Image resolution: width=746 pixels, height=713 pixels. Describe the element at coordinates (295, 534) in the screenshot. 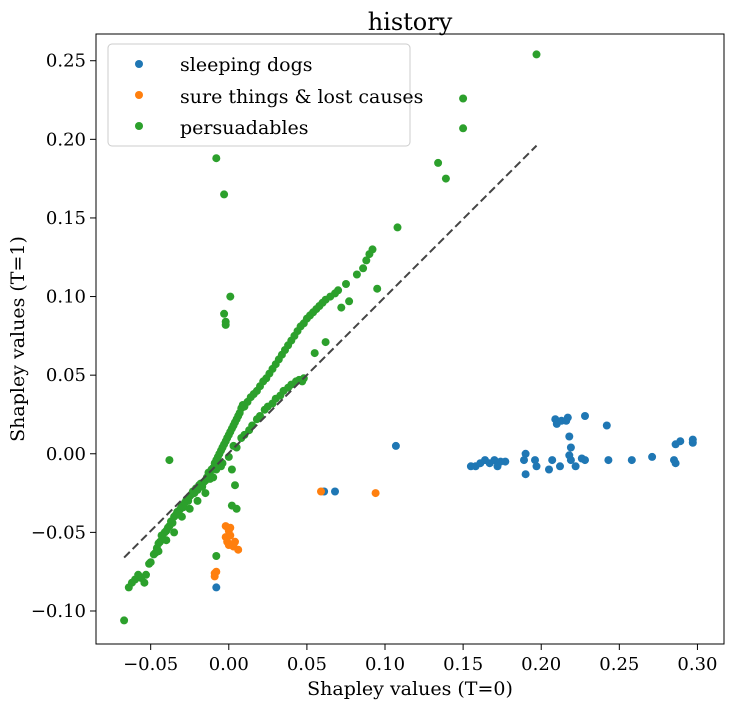

I see `series-sure-things-lost-causes` at that location.